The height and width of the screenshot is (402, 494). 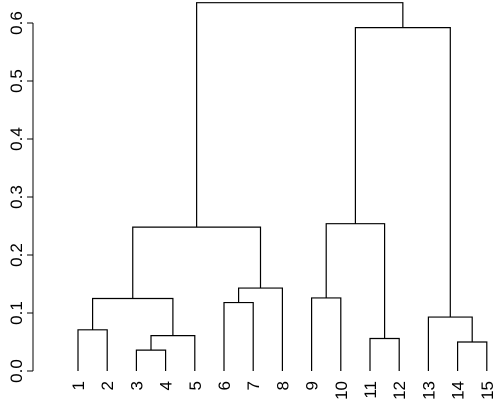 I want to click on leaf-label: 1, so click(x=78, y=385).